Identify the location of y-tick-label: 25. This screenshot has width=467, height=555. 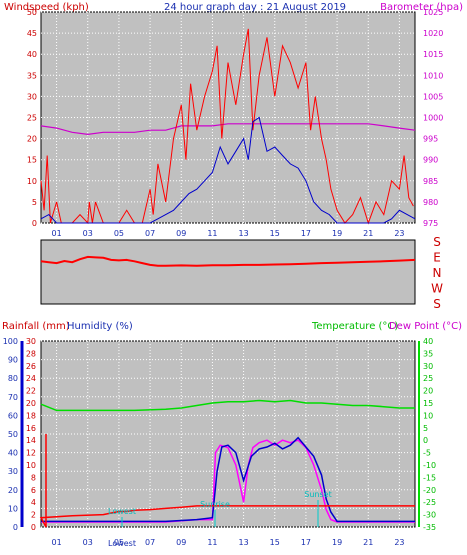
(32, 118).